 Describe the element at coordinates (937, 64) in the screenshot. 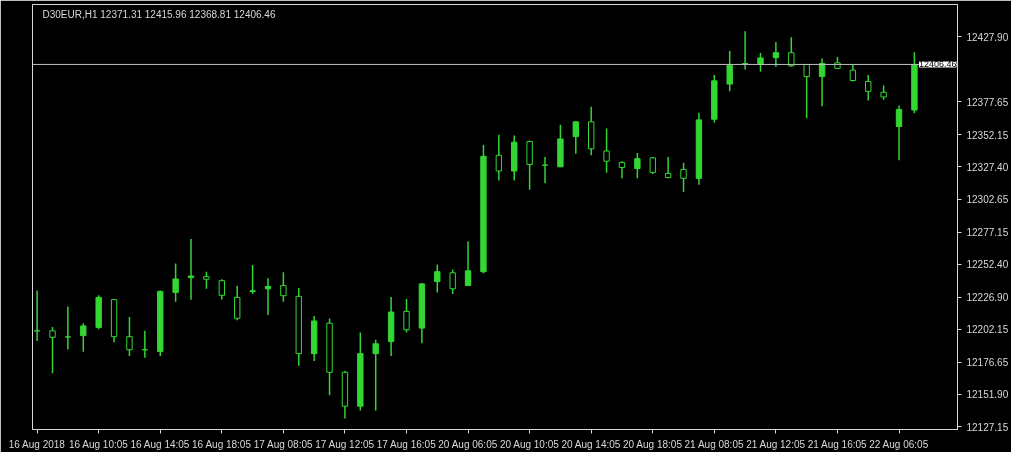

I see `ref-line-label: 12406.46` at that location.